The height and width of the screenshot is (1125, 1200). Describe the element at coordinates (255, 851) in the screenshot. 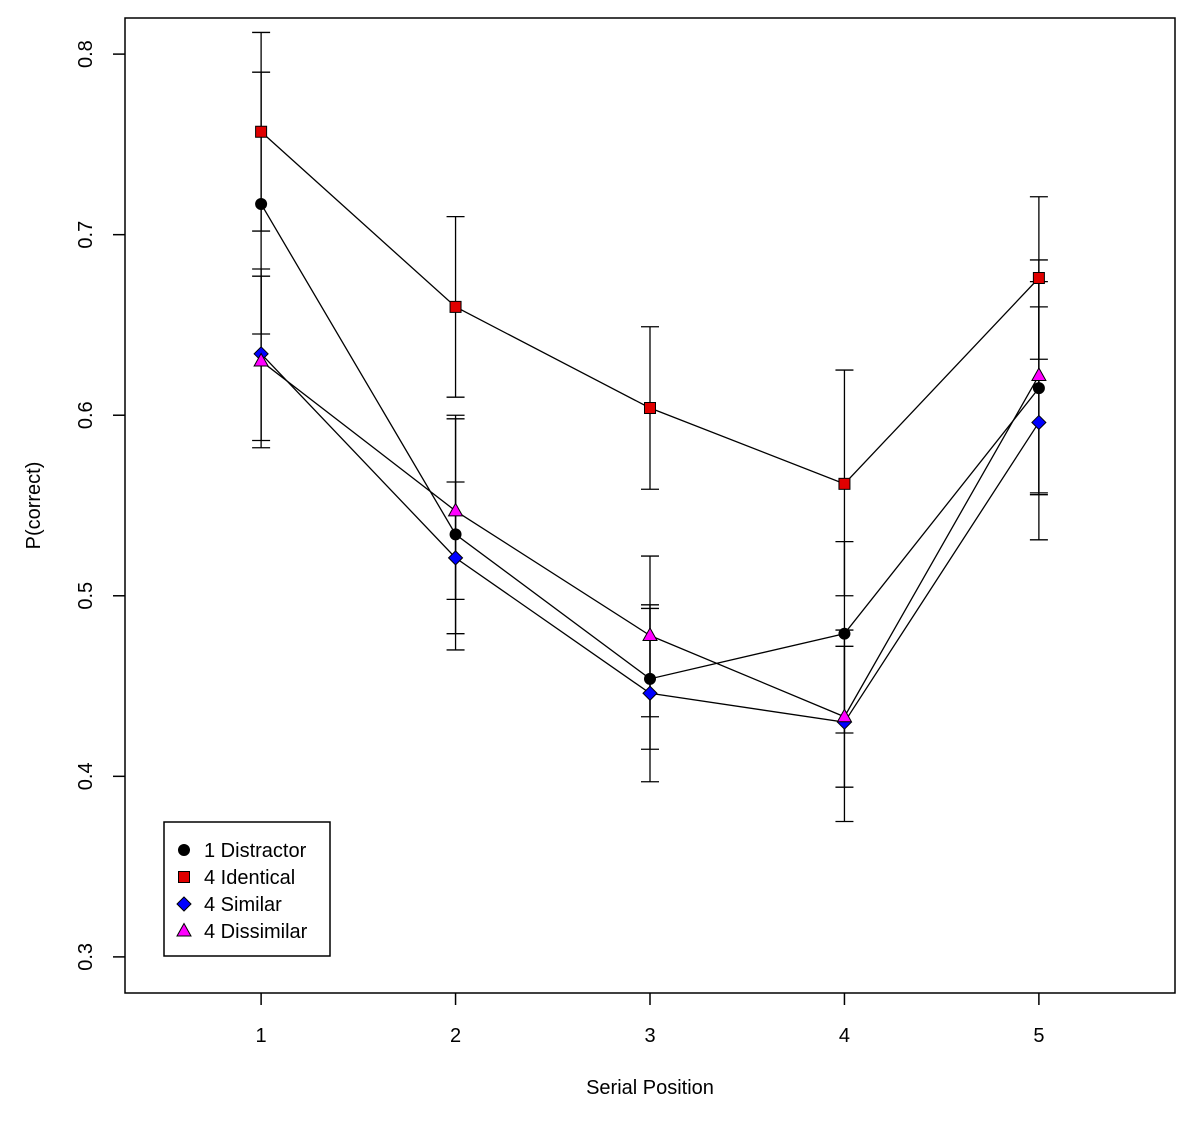

I see `legend-label: 1 Distractor` at that location.